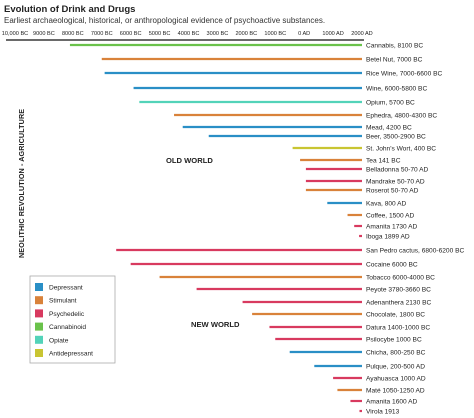 This screenshot has height=418, width=474. Describe the element at coordinates (392, 190) in the screenshot. I see `bar-label: Roserot 50-70 AD` at that location.